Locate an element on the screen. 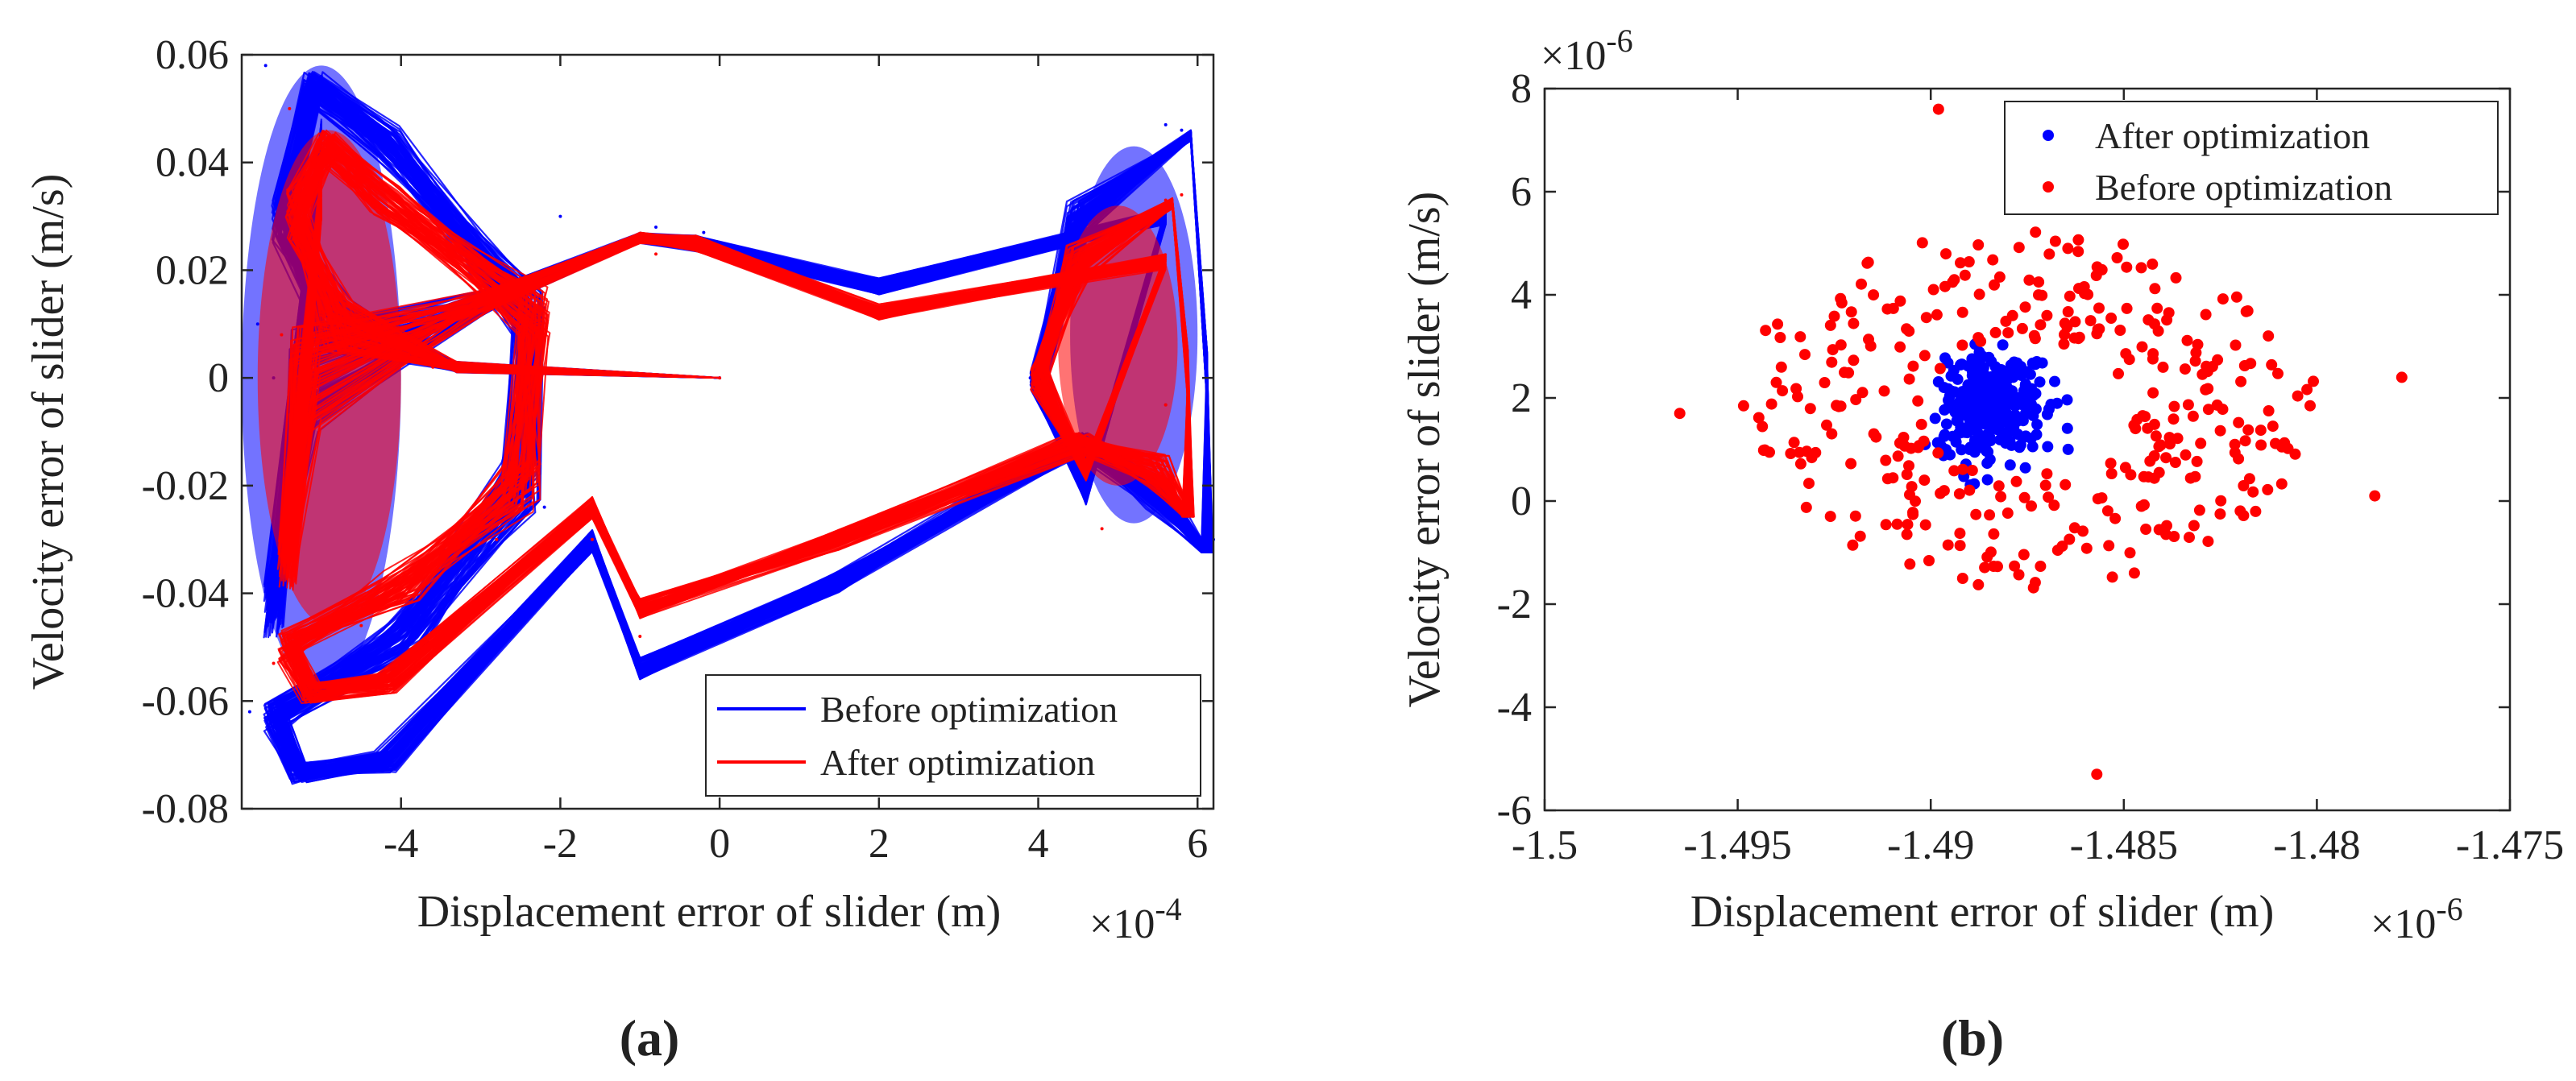 The image size is (2576, 1081). panel-a-y-tick-label: 0.02 is located at coordinates (192, 270).